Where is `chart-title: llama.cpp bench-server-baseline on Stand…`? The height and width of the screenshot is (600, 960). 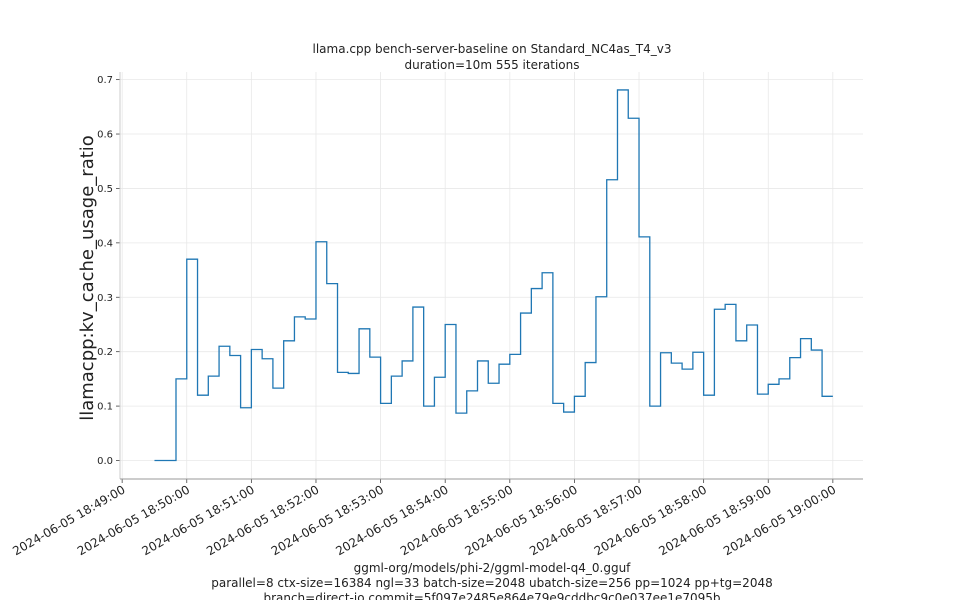
chart-title: llama.cpp bench-server-baseline on Stand… is located at coordinates (492, 49).